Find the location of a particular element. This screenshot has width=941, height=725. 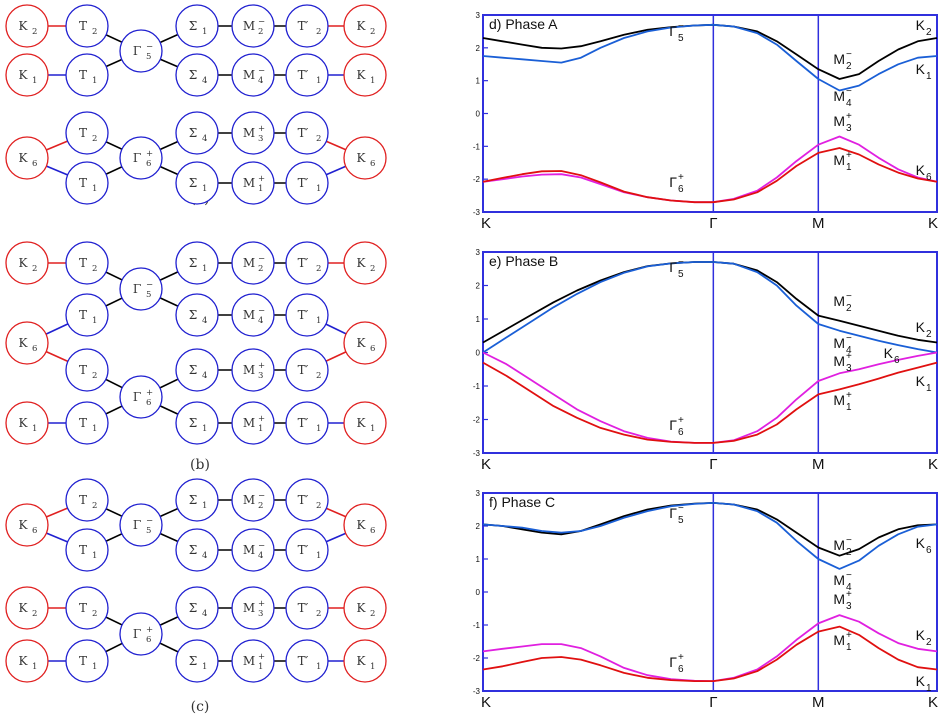

x-tick-label: M is located at coordinates (818, 464).